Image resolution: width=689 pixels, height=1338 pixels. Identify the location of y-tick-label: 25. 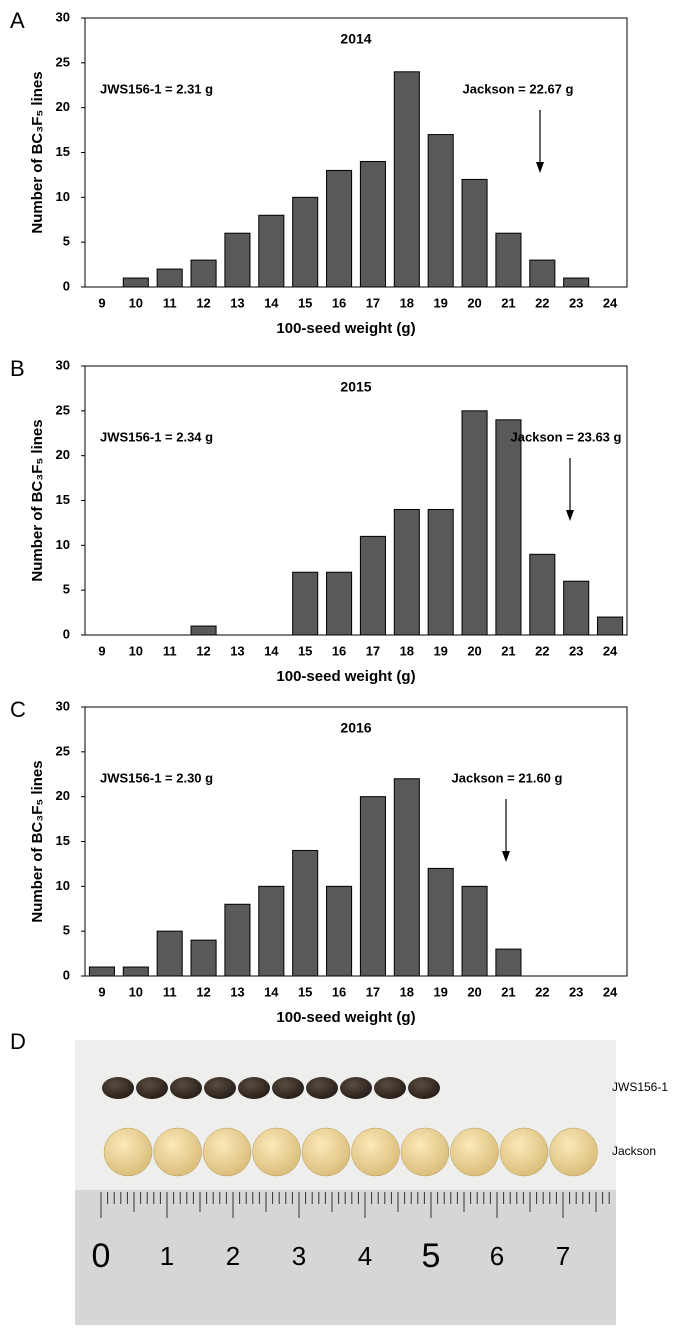
(63, 409).